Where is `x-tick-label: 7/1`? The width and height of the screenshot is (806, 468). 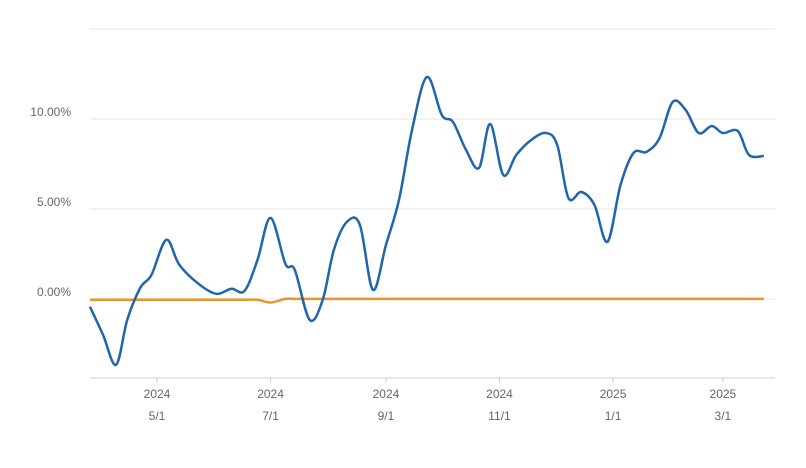
x-tick-label: 7/1 is located at coordinates (270, 416).